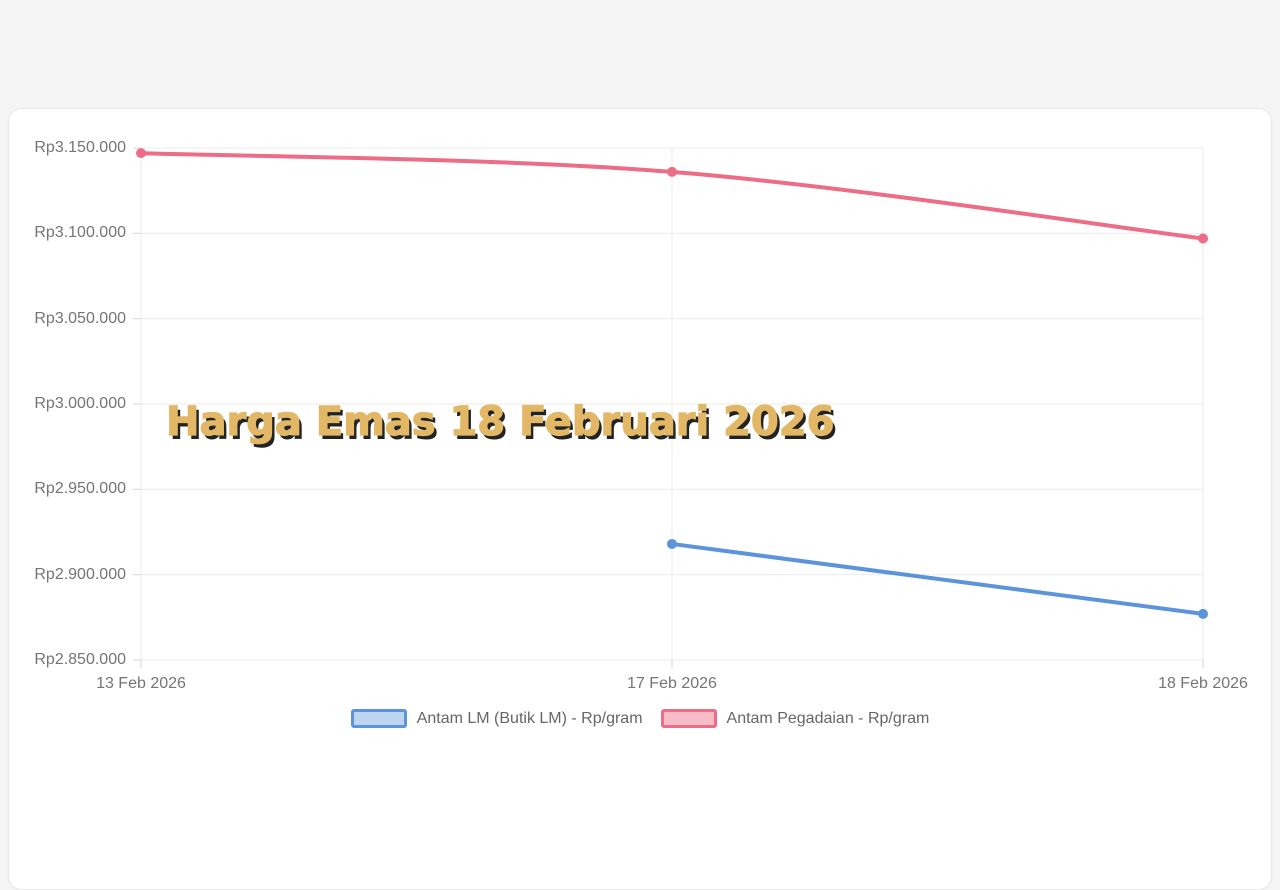 The image size is (1280, 890). What do you see at coordinates (80, 147) in the screenshot?
I see `y-tick-label: Rp3.150.000` at bounding box center [80, 147].